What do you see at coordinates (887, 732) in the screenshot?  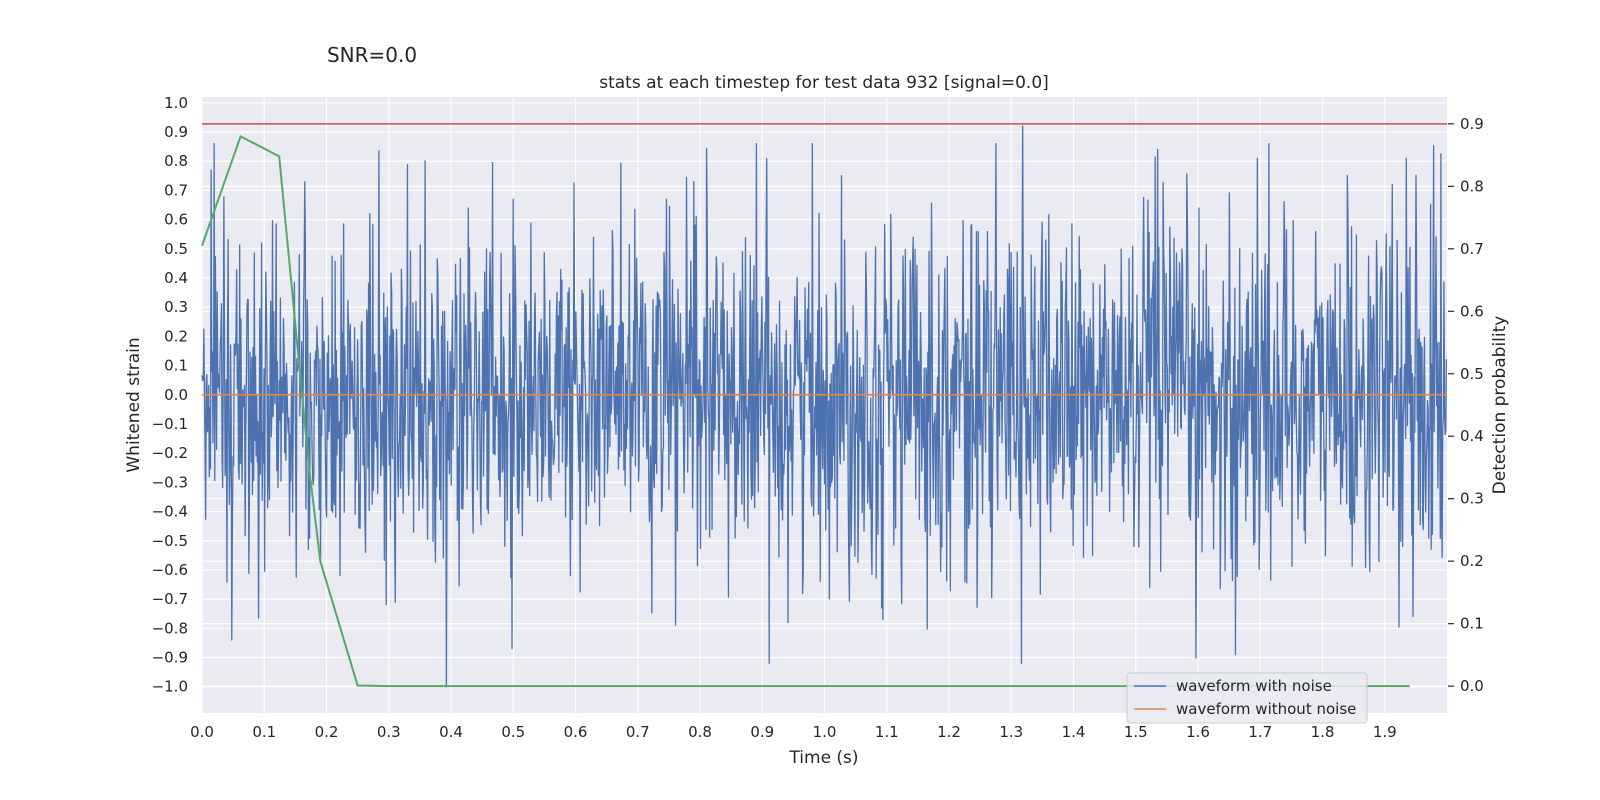 I see `x-tick-label: 1.1` at bounding box center [887, 732].